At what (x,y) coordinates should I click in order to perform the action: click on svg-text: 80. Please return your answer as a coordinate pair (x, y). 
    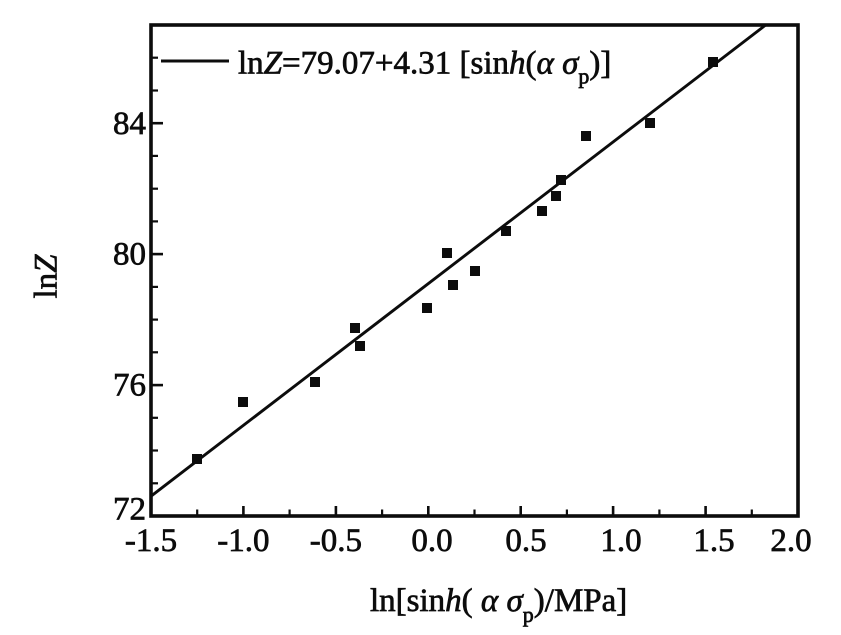
    Looking at the image, I should click on (129, 255).